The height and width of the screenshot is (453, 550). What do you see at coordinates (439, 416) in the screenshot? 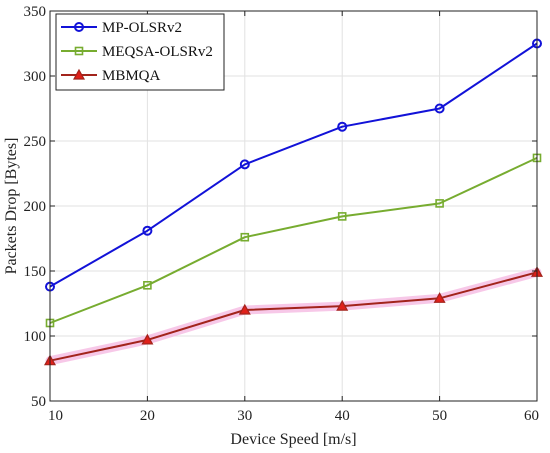
I see `x-tick-label: 50` at bounding box center [439, 416].